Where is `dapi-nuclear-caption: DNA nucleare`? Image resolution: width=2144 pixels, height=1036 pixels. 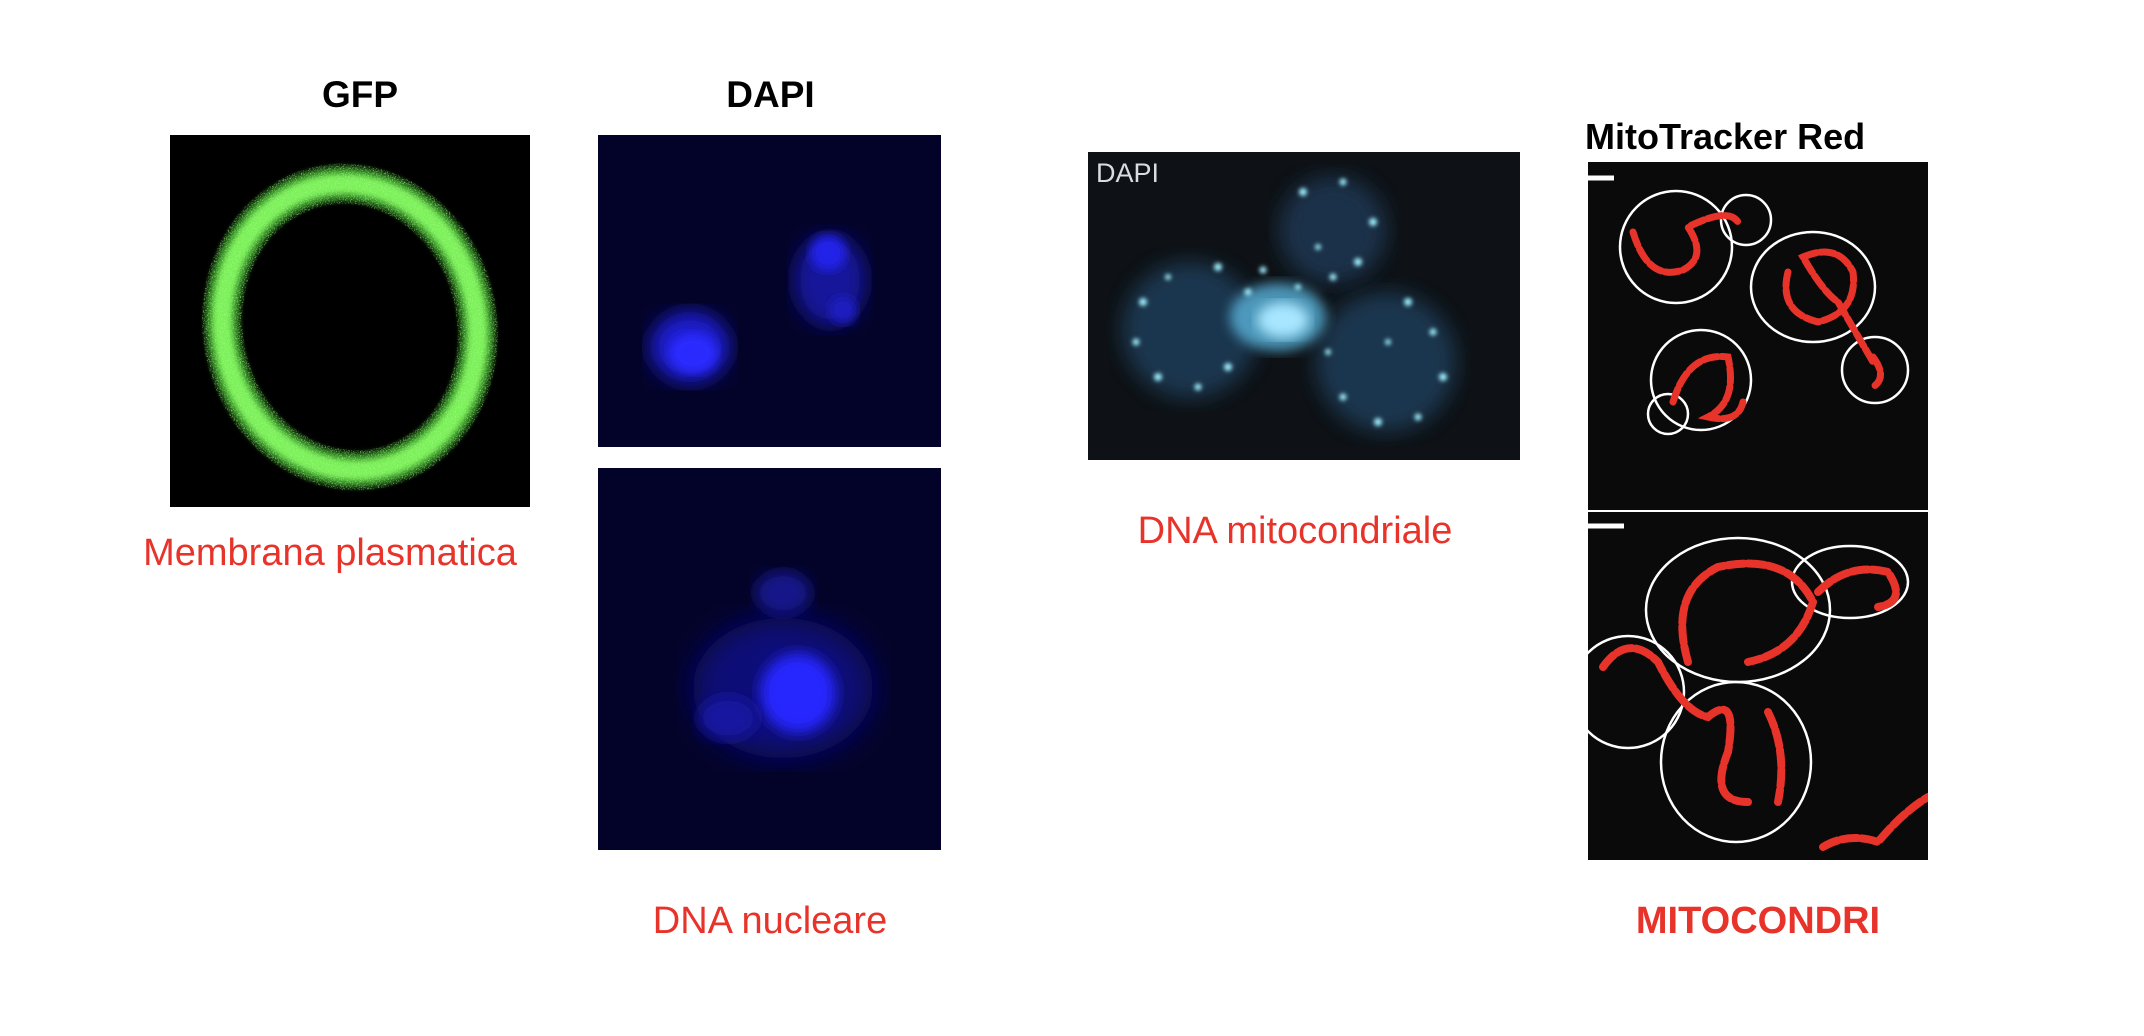 dapi-nuclear-caption: DNA nucleare is located at coordinates (770, 921).